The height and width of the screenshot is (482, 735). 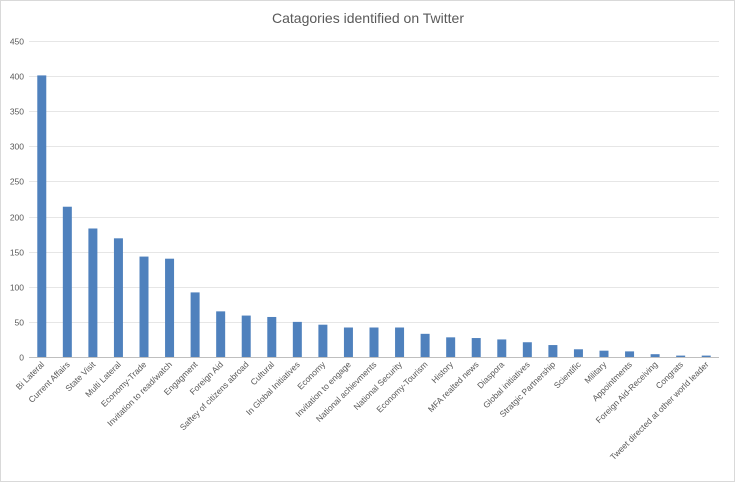 I want to click on y-tick-label: 0, so click(x=21, y=358).